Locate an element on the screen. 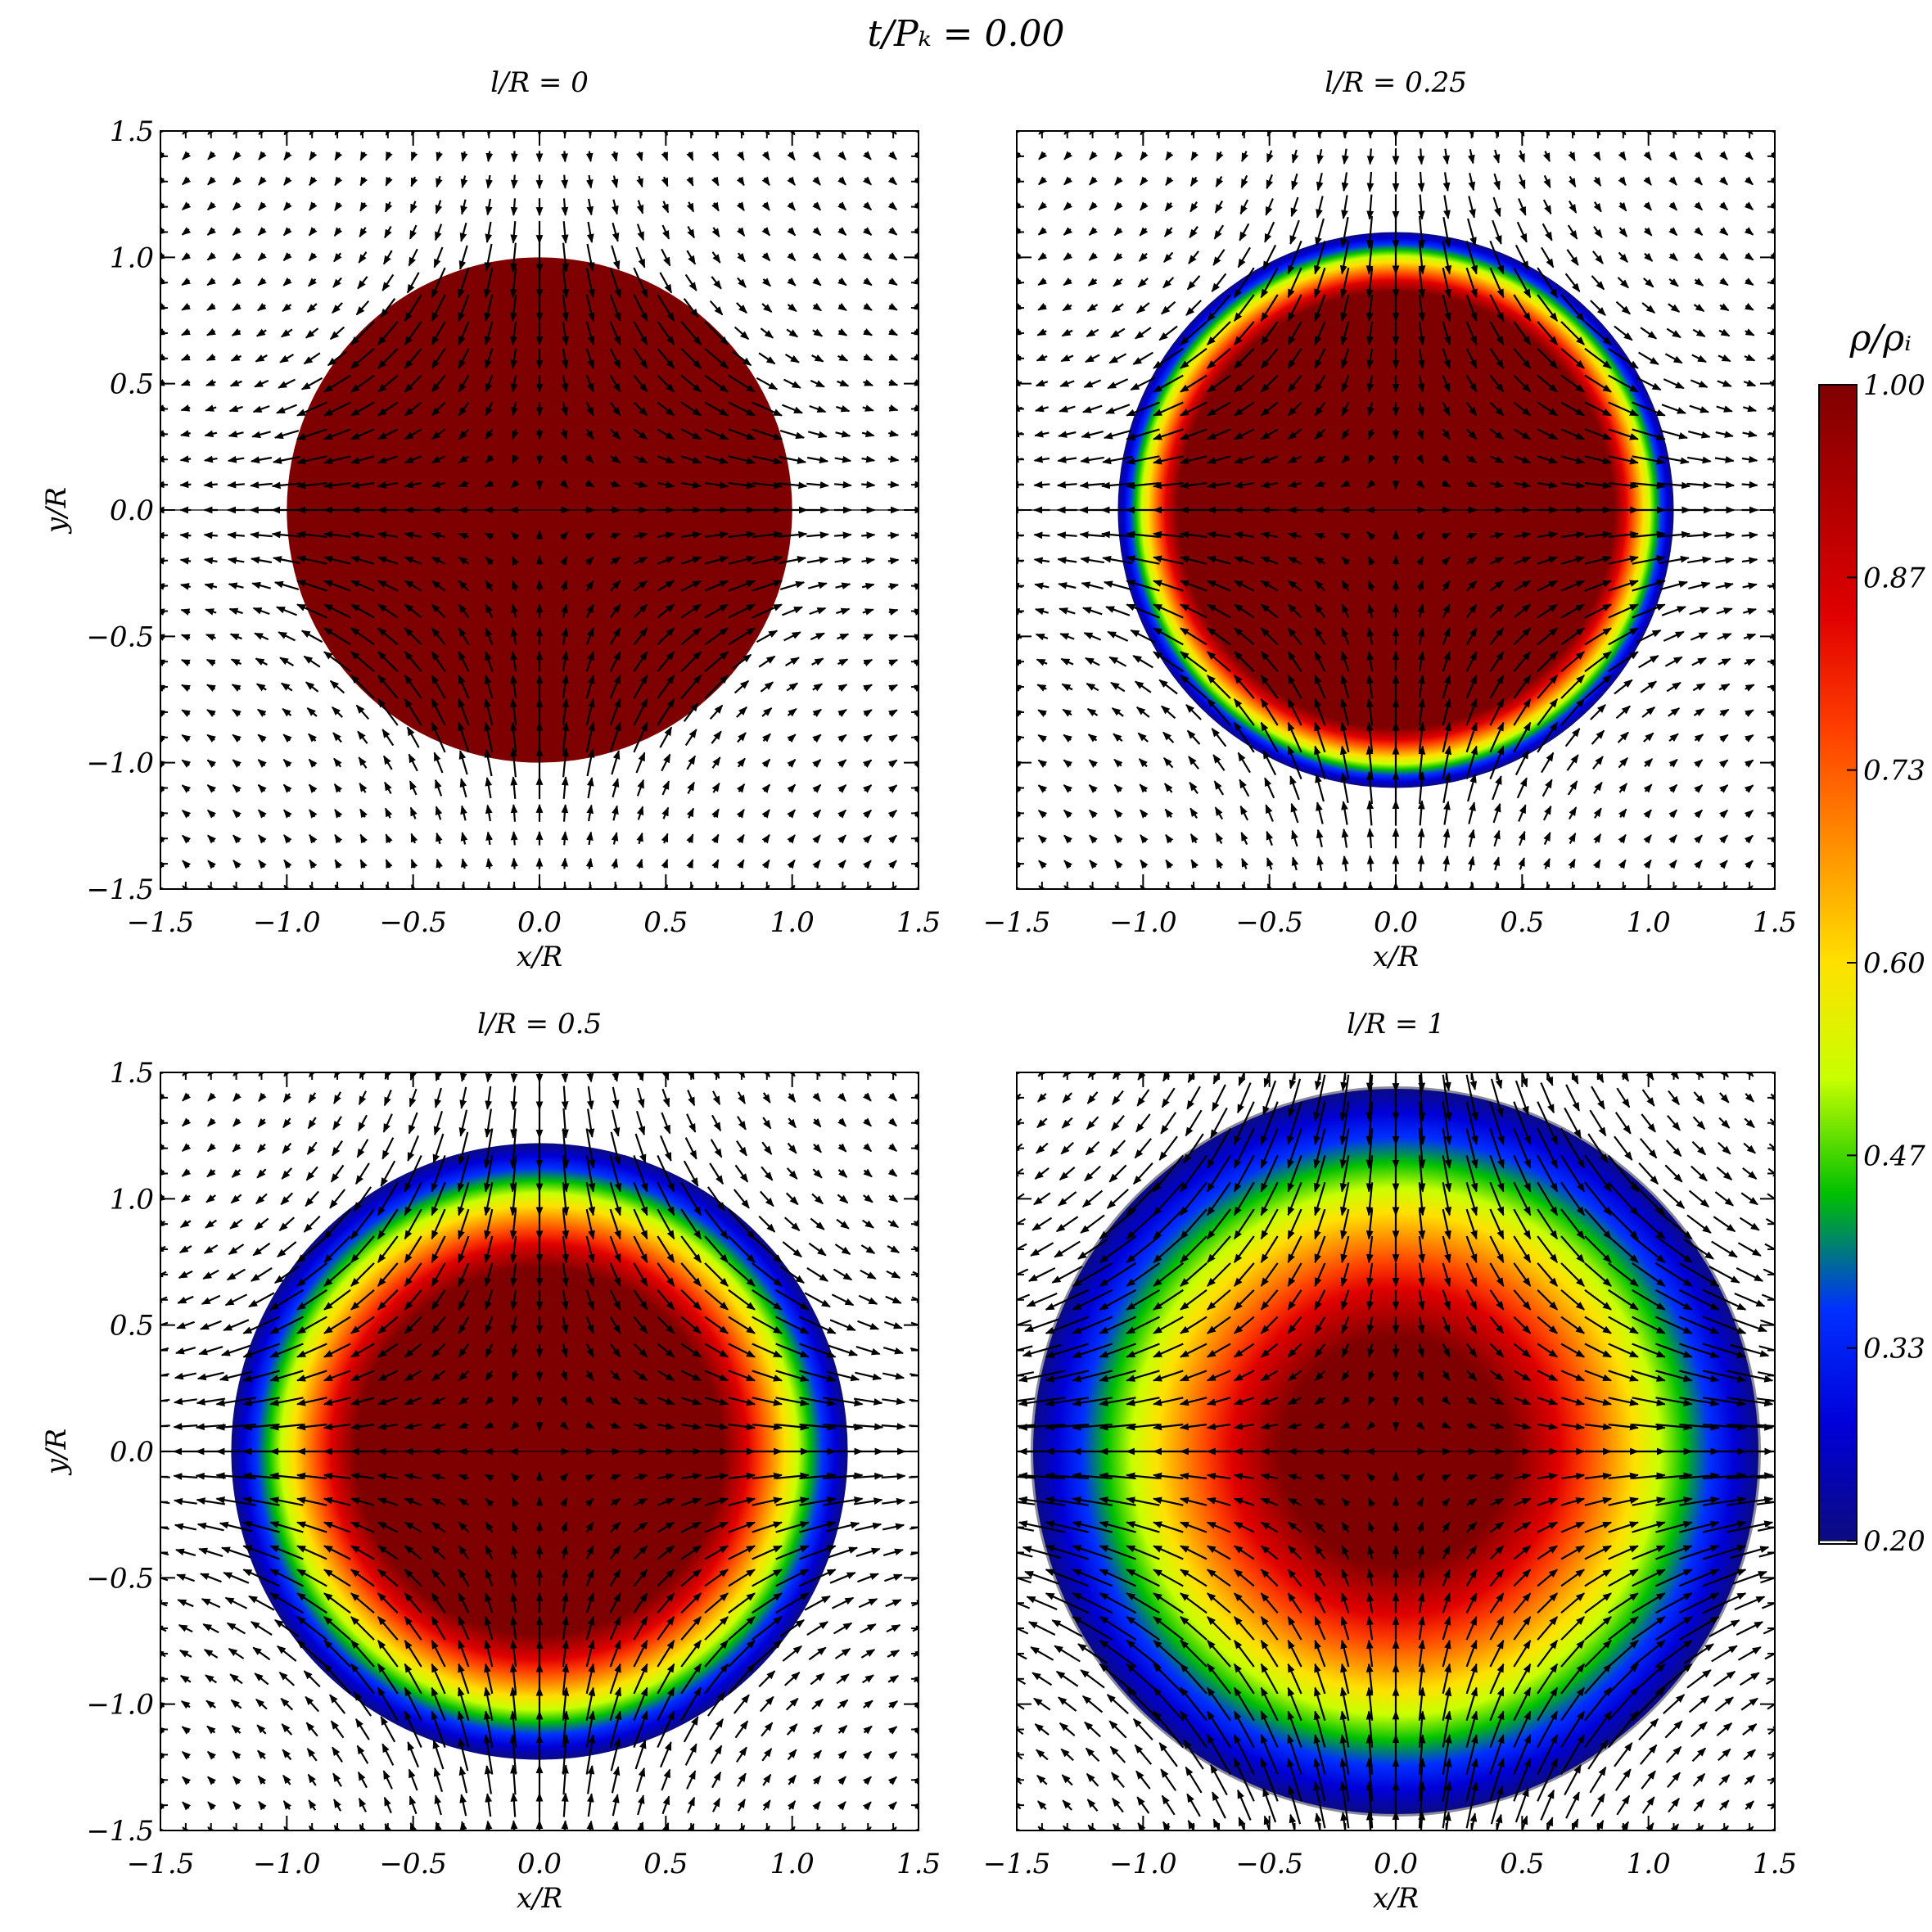  y-tick-label: −1.0 is located at coordinates (120, 763).